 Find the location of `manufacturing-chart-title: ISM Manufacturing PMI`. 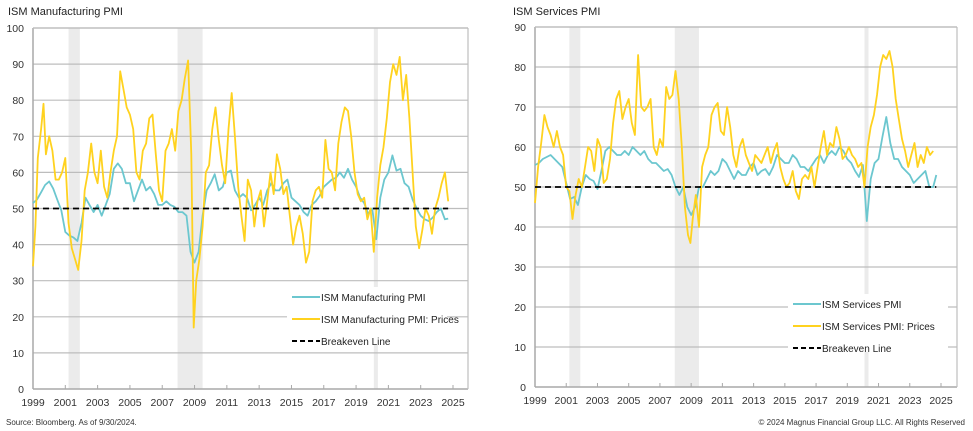

manufacturing-chart-title: ISM Manufacturing PMI is located at coordinates (65, 12).